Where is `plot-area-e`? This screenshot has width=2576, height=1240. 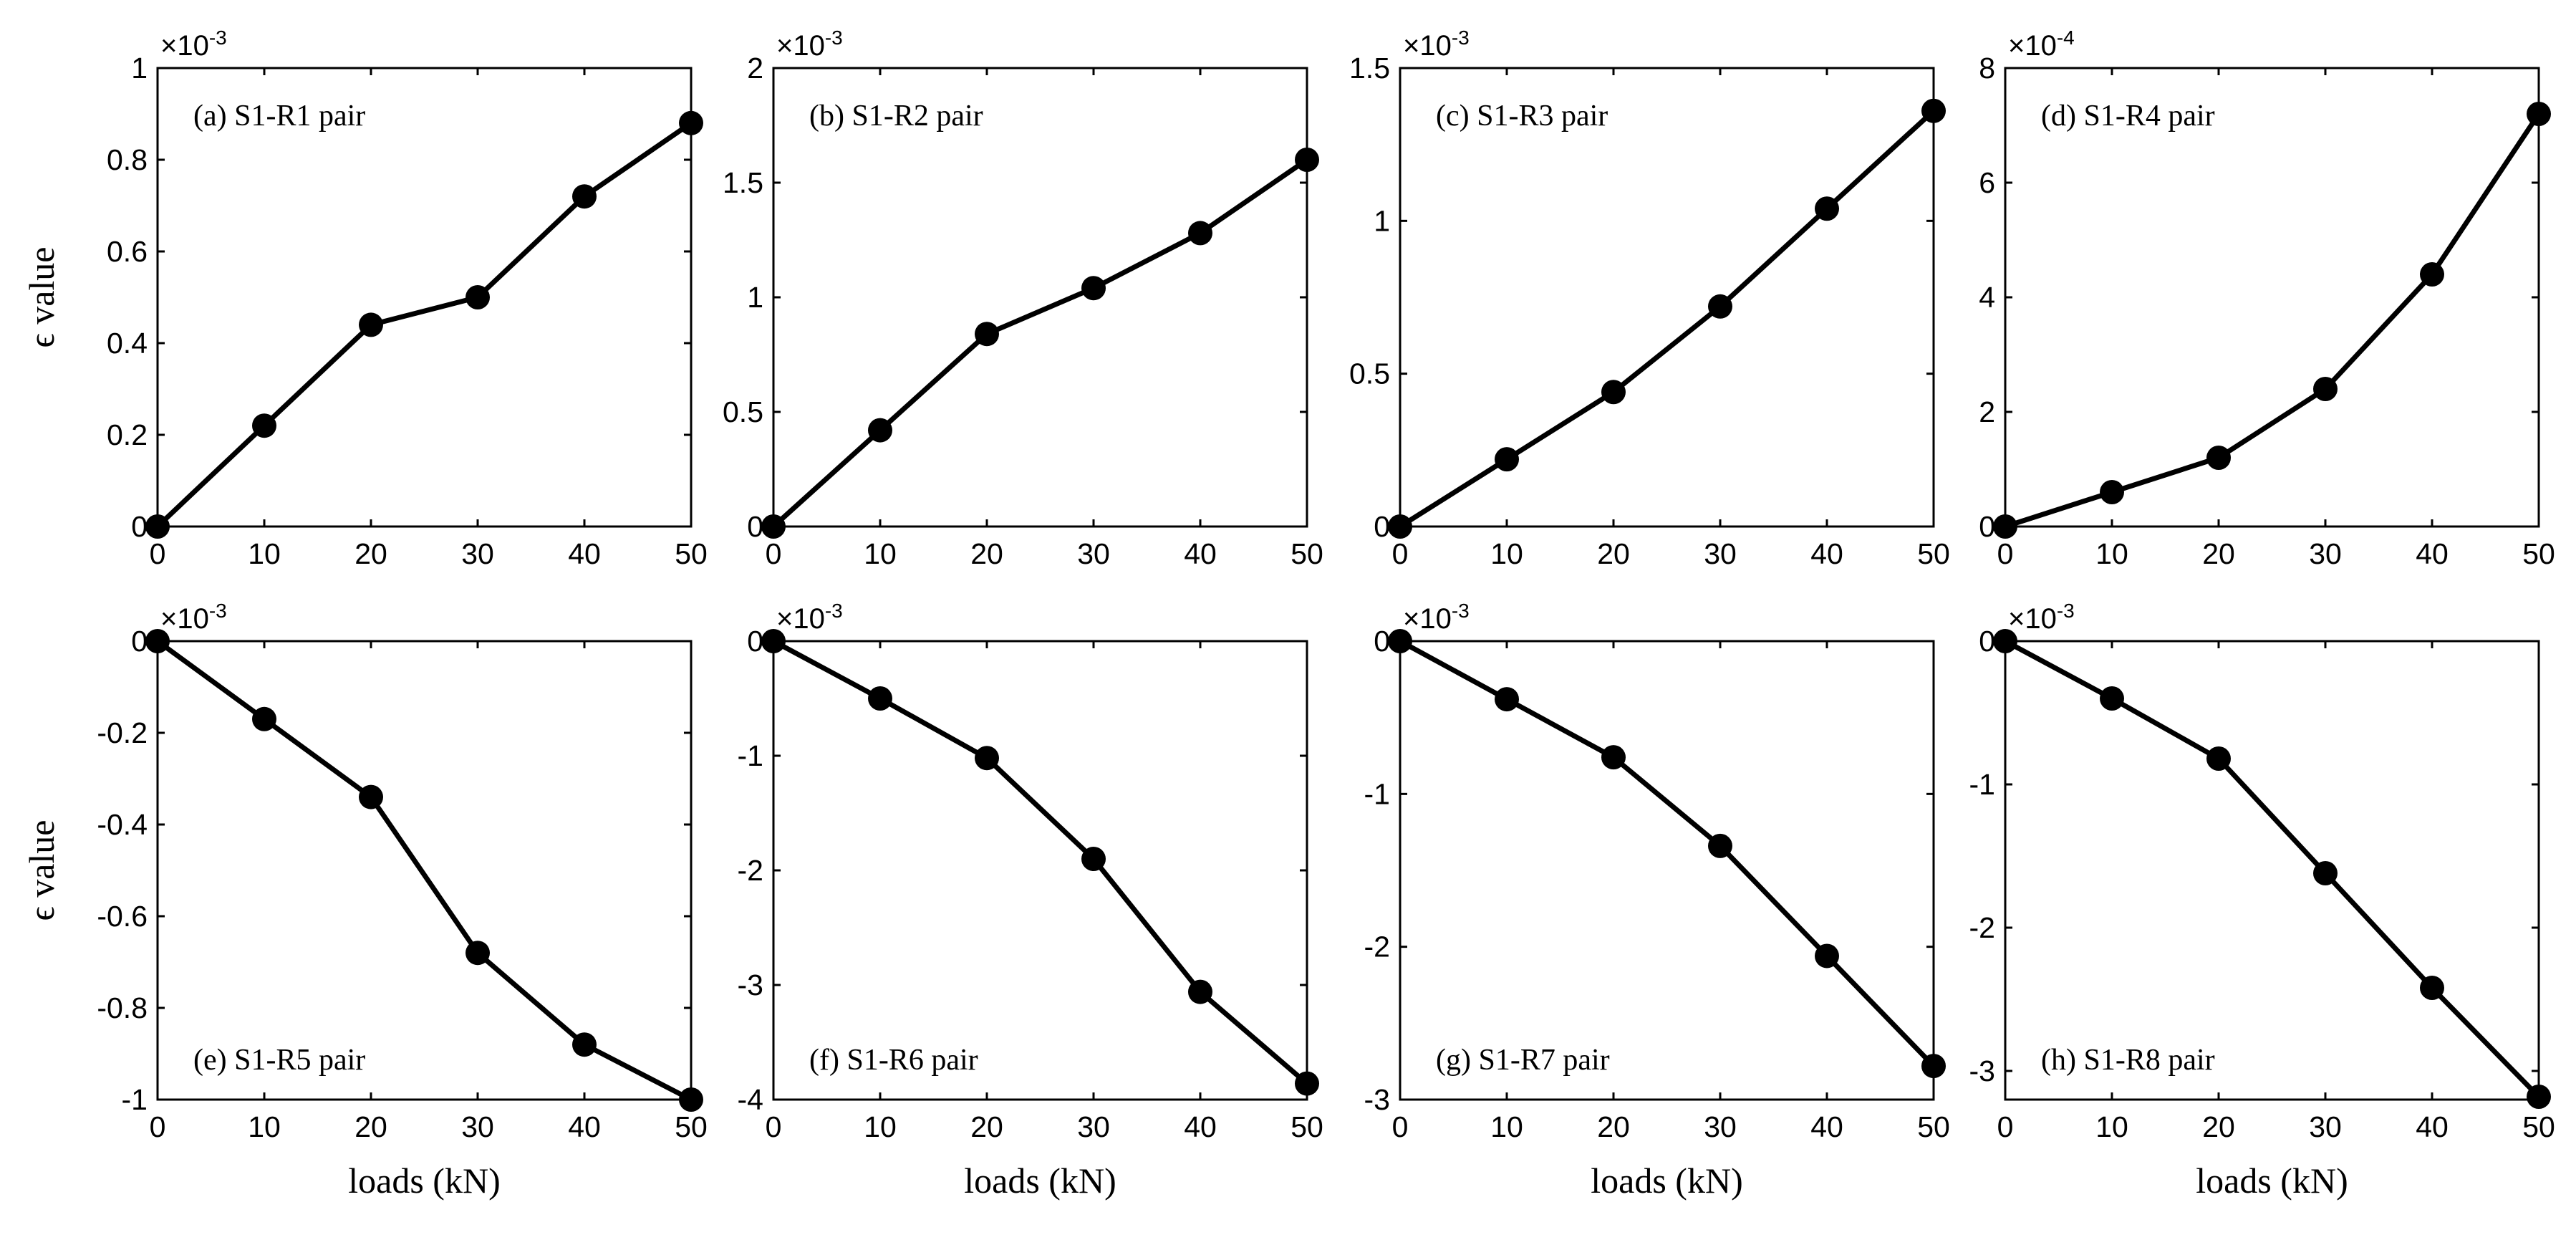
plot-area-e is located at coordinates (424, 871).